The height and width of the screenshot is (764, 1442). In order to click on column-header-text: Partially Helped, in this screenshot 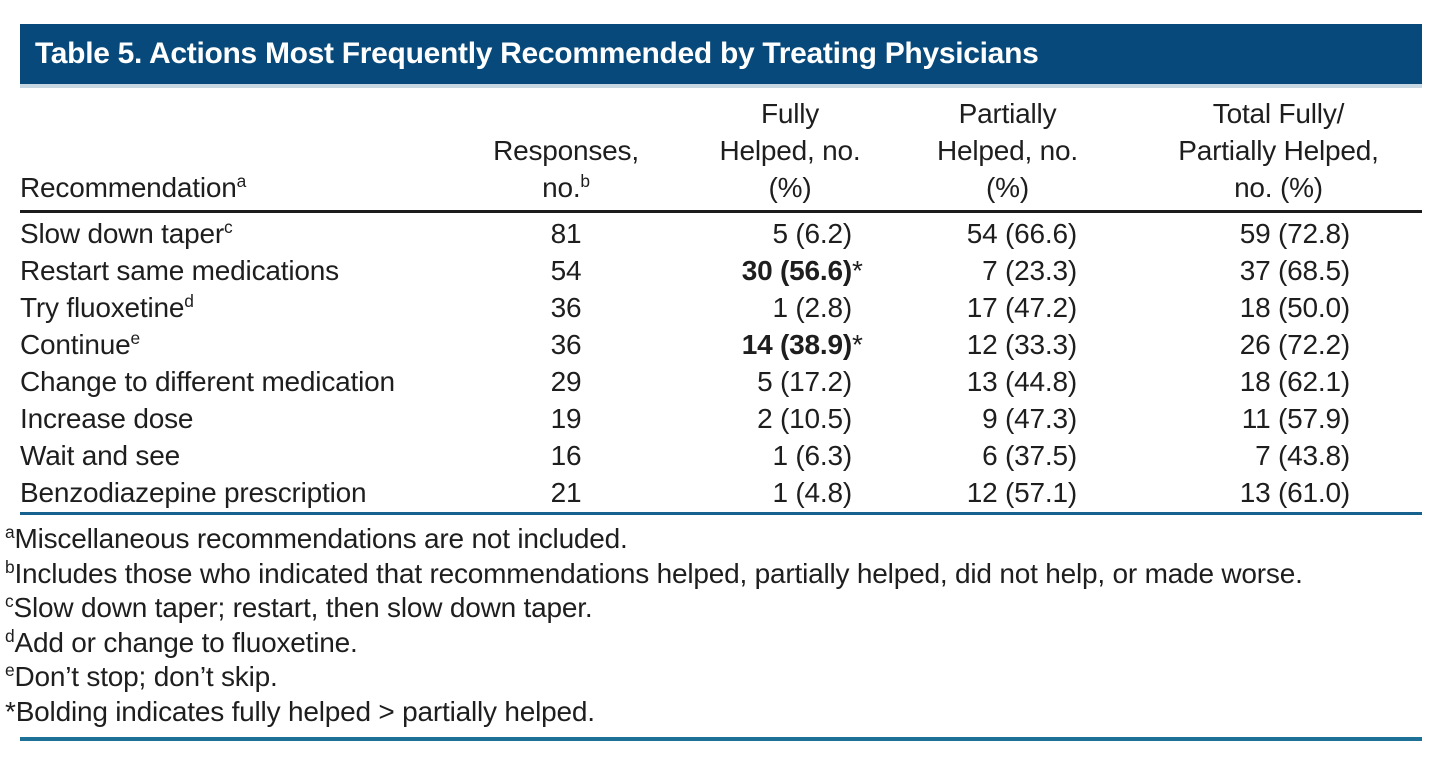, I will do `click(1278, 150)`.